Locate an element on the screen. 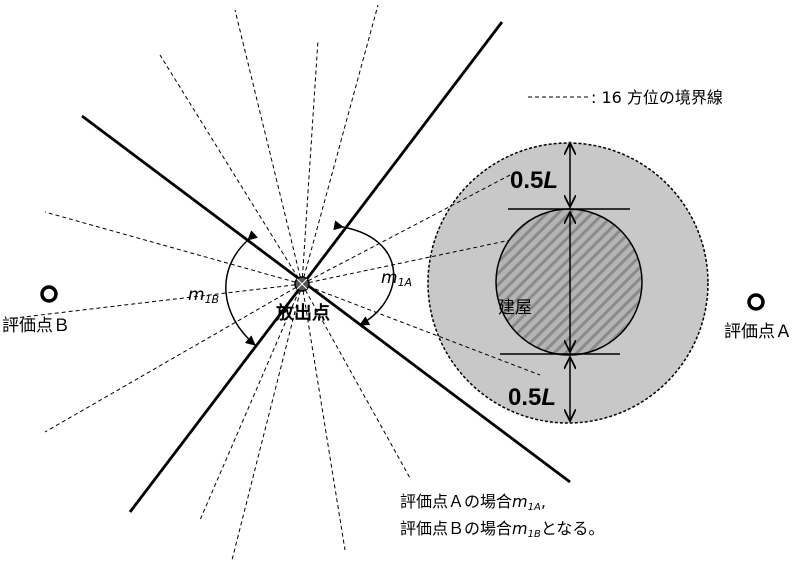 The height and width of the screenshot is (564, 802). eval-point-b-label: 評価点Ｂ is located at coordinates (36, 326).